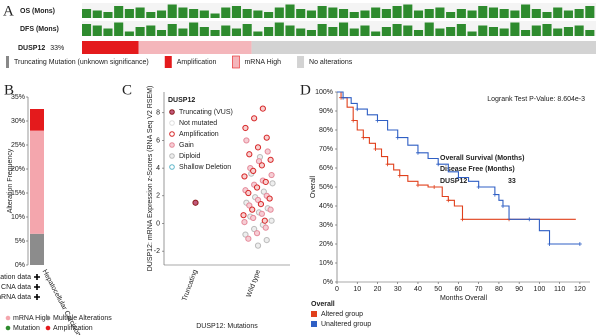  Describe the element at coordinates (453, 181) in the screenshot. I see `info-text: DUSP12` at that location.